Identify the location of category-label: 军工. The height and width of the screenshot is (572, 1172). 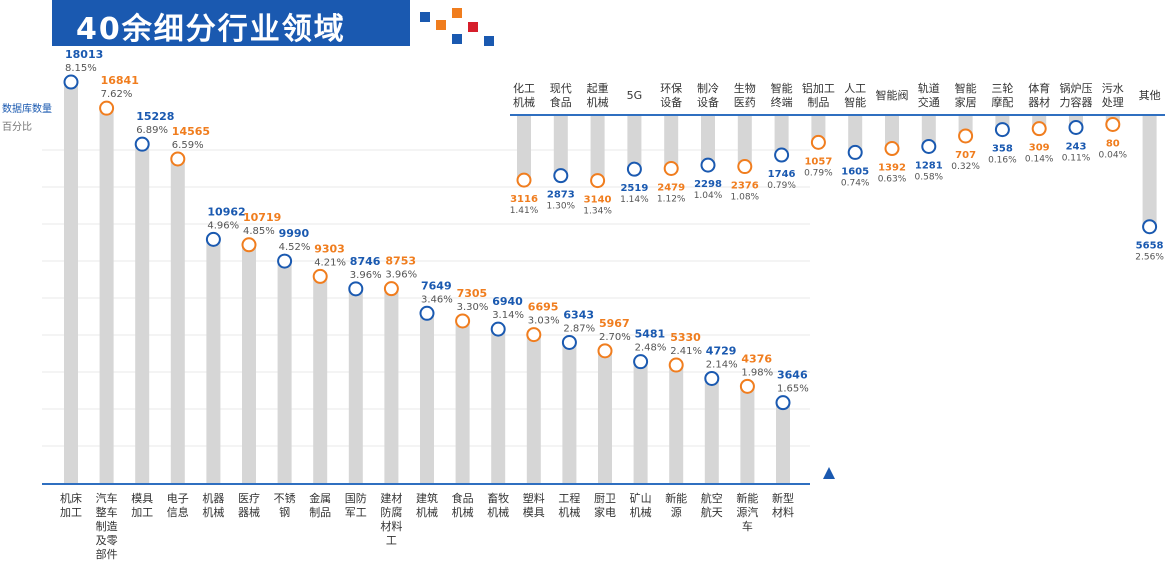
(356, 512).